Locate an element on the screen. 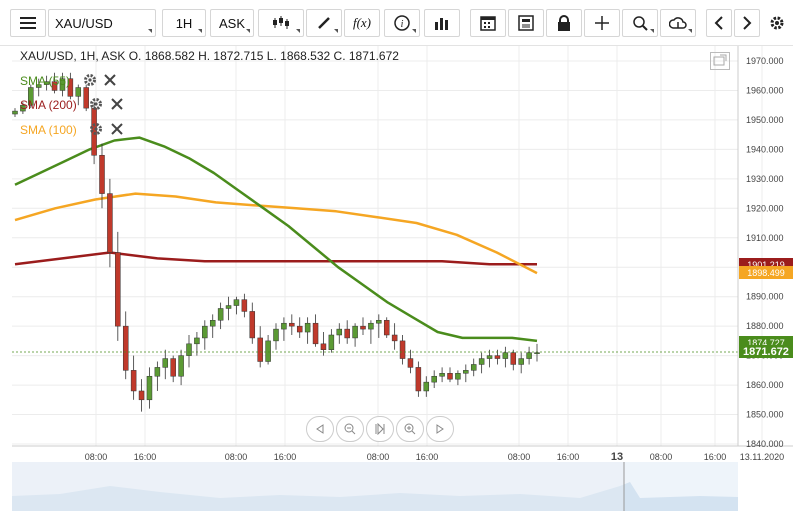 Image resolution: width=793 pixels, height=511 pixels. info-icon: i is located at coordinates (402, 23).